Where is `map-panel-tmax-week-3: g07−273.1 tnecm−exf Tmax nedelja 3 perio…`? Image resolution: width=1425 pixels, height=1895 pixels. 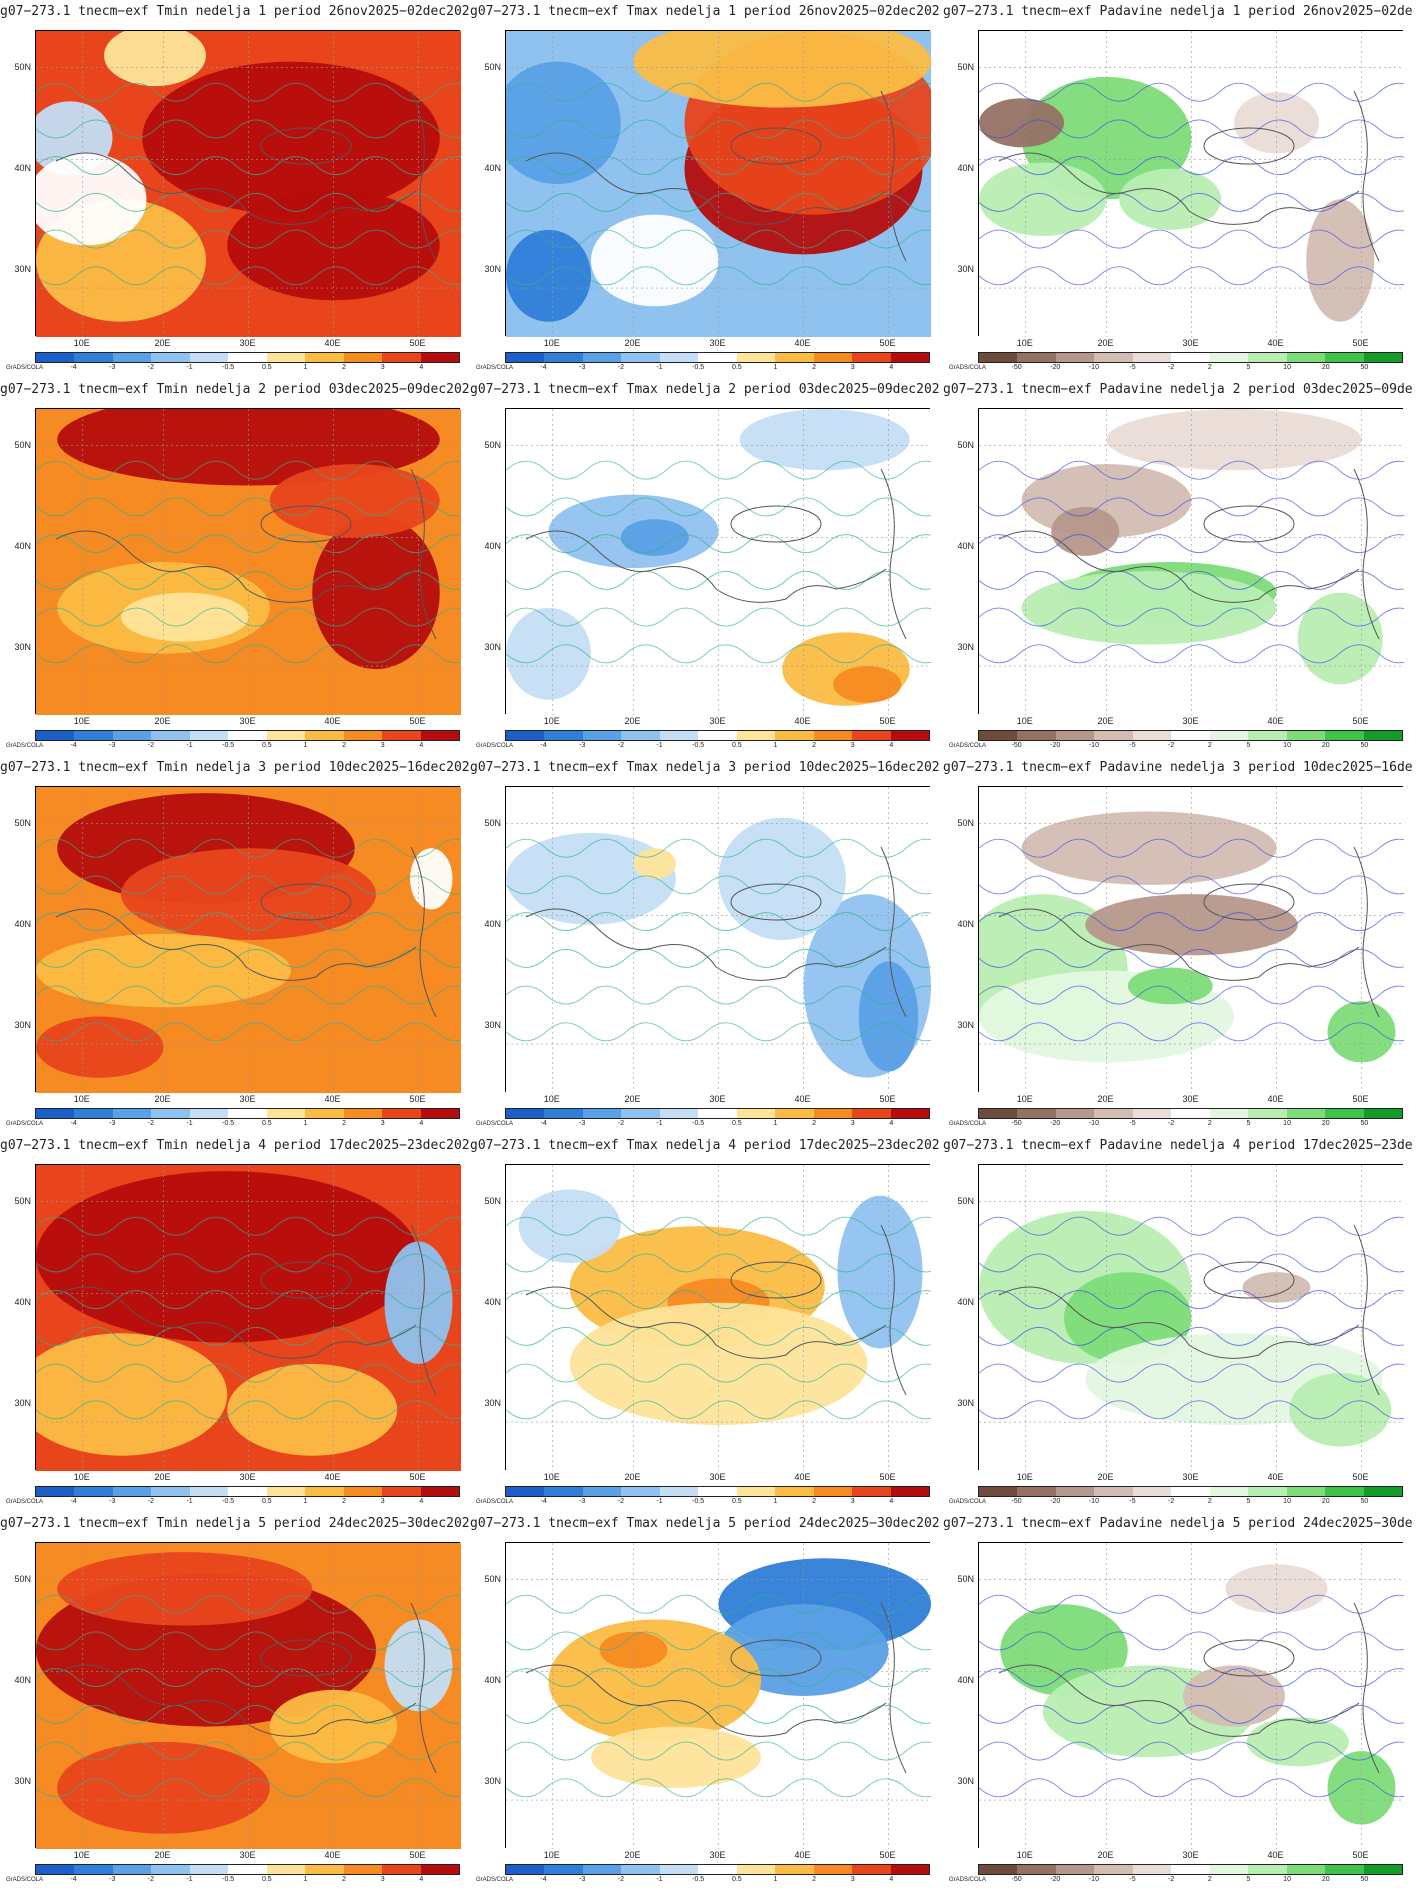 map-panel-tmax-week-3: g07−273.1 tnecm−exf Tmax nedelja 3 perio… is located at coordinates (705, 945).